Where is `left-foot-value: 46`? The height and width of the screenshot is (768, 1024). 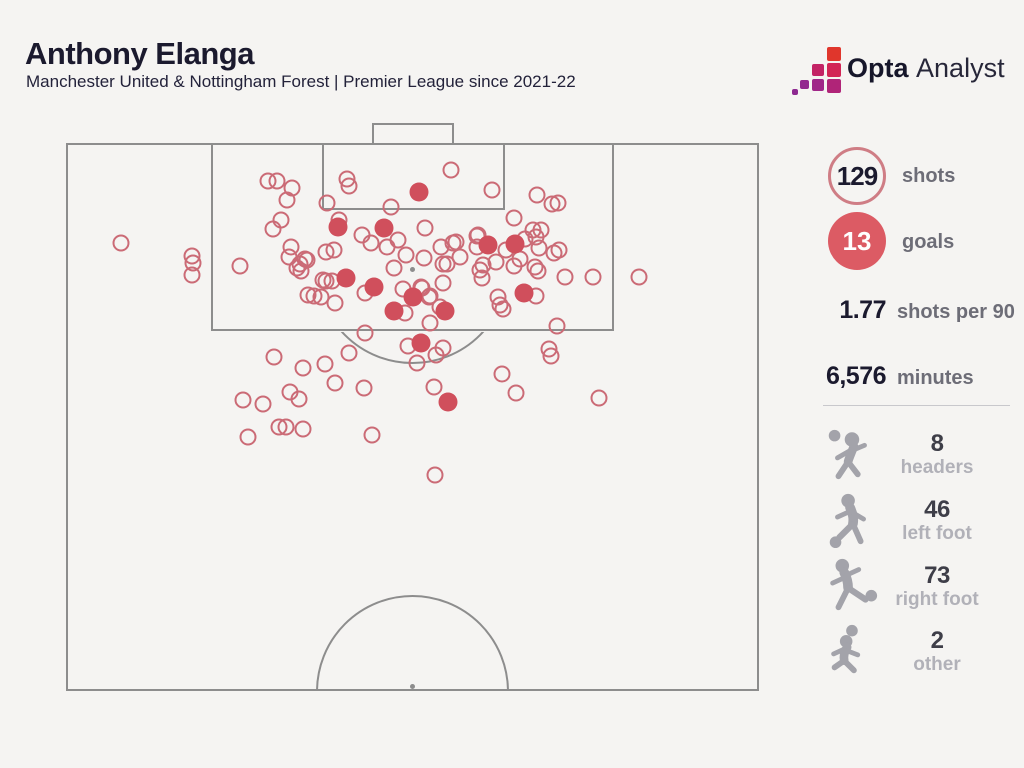 left-foot-value: 46 is located at coordinates (937, 509).